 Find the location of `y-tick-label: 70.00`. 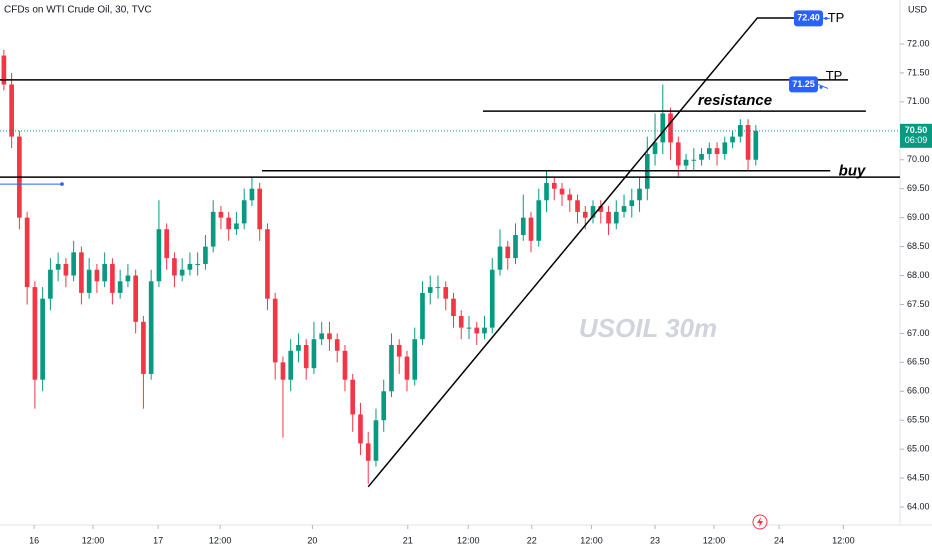

y-tick-label: 70.00 is located at coordinates (918, 159).